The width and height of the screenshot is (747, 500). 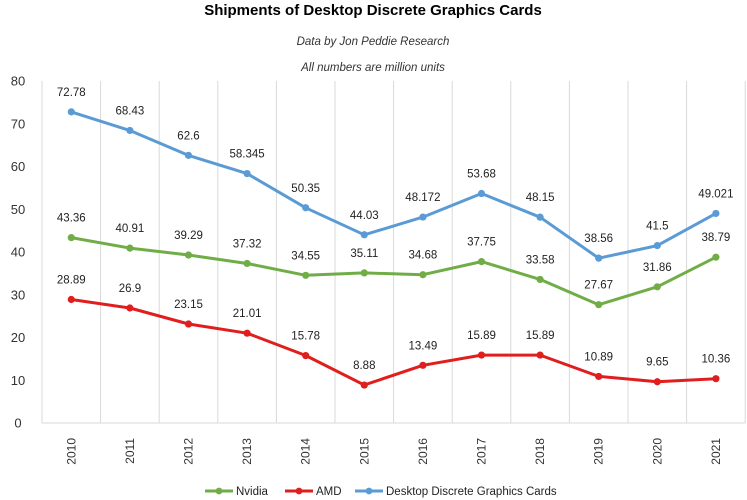 What do you see at coordinates (471, 492) in the screenshot?
I see `legend-label: Desktop Discrete Graphics Cards` at bounding box center [471, 492].